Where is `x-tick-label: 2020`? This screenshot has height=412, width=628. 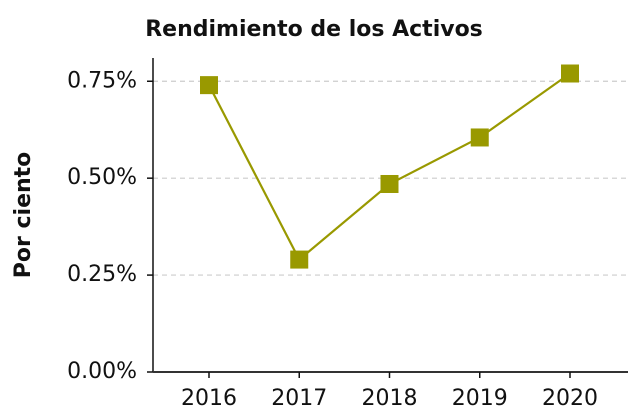
x-tick-label: 2020 is located at coordinates (570, 398).